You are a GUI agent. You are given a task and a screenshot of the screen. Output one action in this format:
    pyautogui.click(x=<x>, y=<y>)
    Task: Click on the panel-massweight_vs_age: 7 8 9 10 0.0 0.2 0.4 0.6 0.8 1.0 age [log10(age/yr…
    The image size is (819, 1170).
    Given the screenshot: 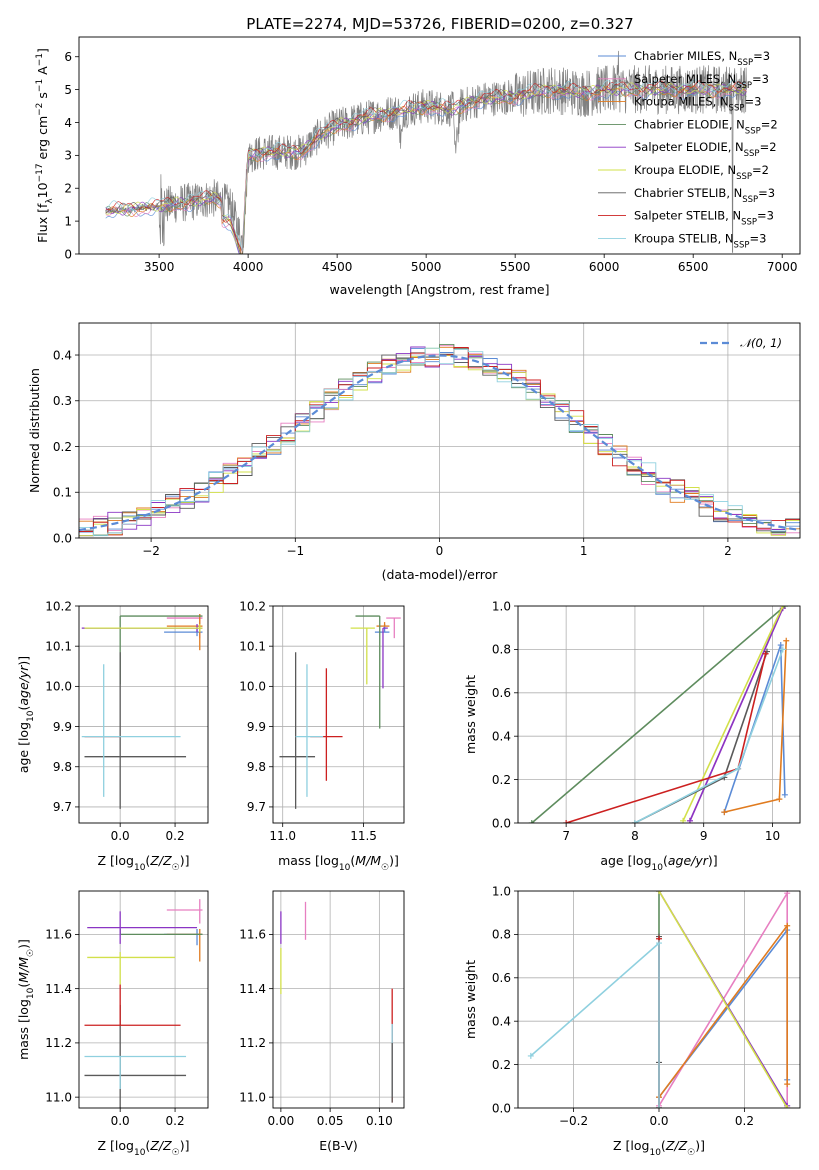 What is the action you would take?
    pyautogui.click(x=632, y=736)
    